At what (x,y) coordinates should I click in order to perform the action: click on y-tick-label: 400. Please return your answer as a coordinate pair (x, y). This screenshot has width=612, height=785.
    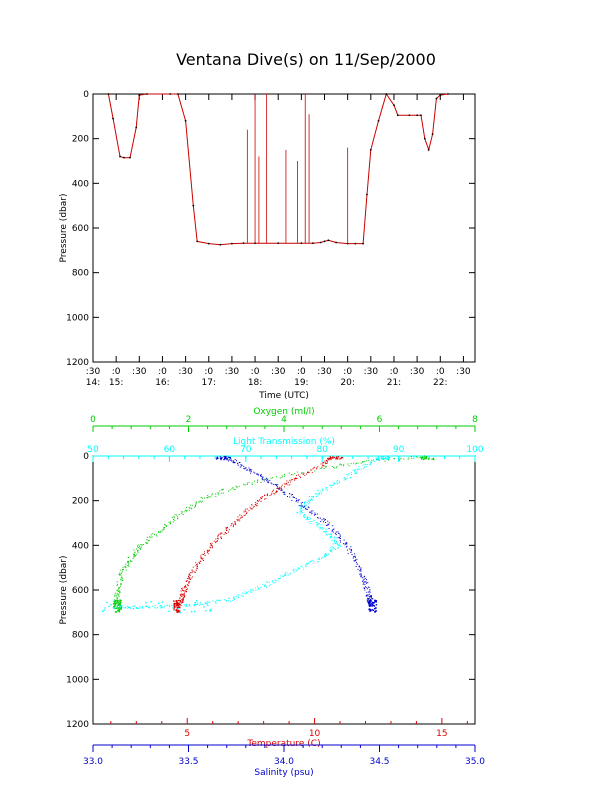
    Looking at the image, I should click on (80, 546).